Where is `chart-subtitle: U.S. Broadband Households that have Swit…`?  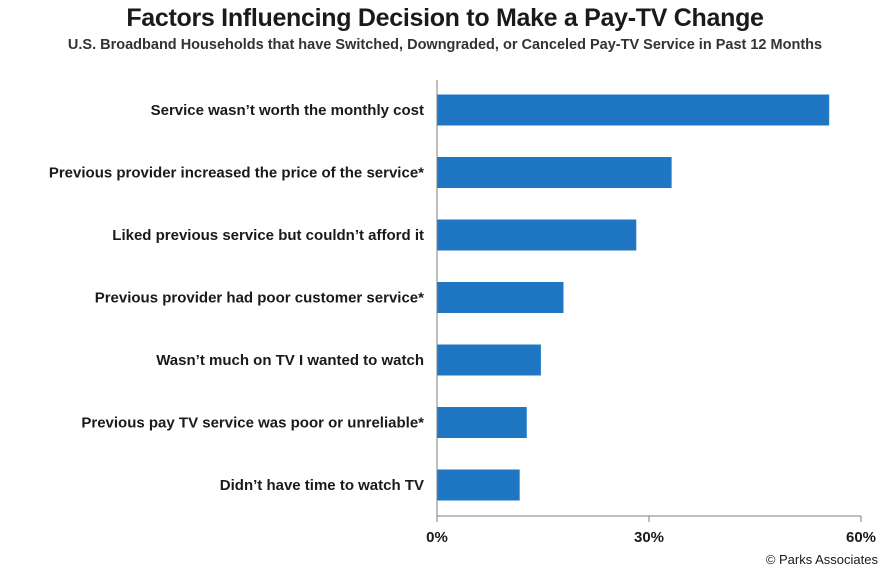
chart-subtitle: U.S. Broadband Households that have Swit… is located at coordinates (445, 45).